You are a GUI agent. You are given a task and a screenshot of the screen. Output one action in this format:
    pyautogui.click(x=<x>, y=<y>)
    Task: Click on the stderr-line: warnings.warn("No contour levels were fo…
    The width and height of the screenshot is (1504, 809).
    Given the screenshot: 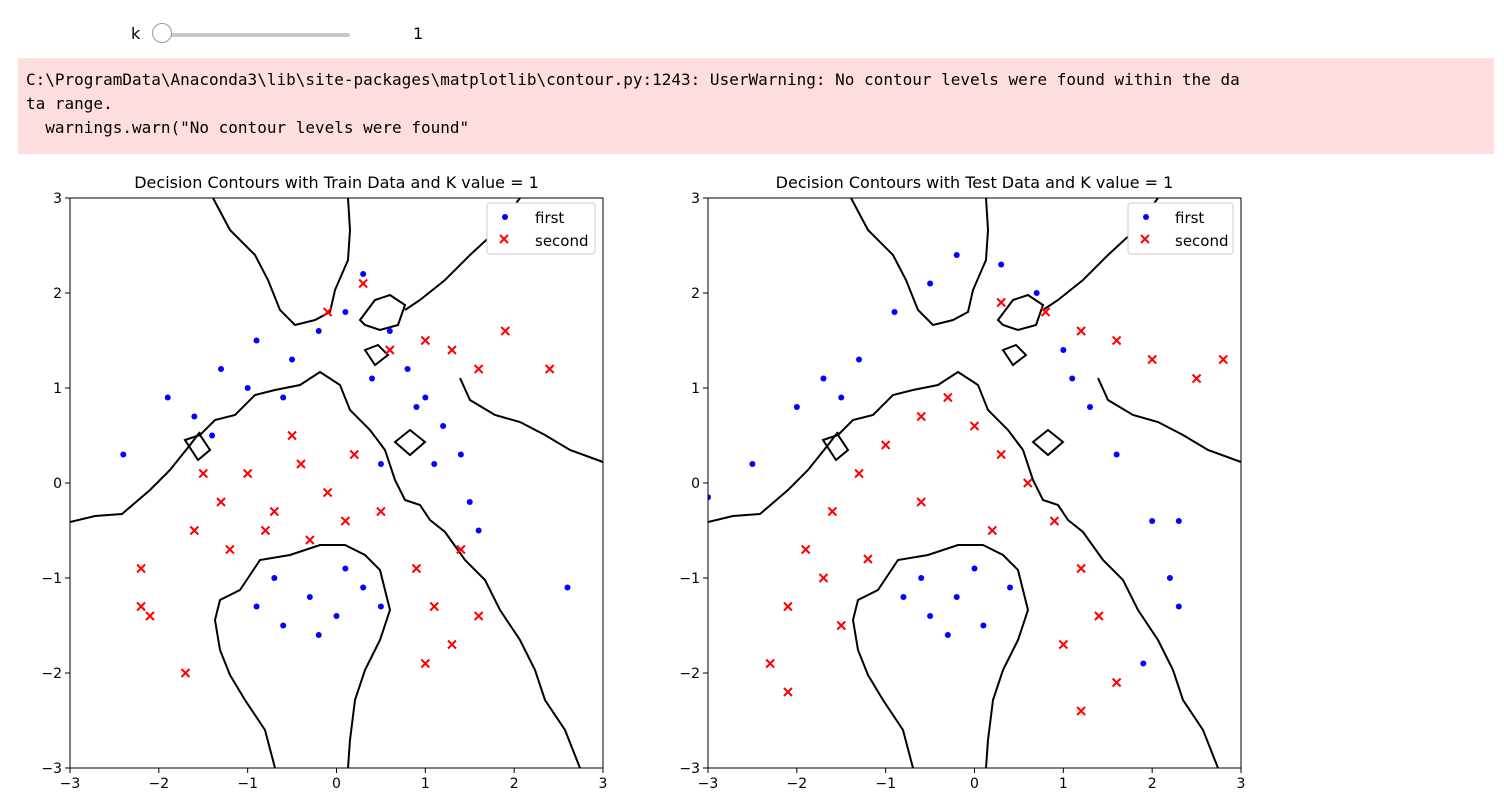 What is the action you would take?
    pyautogui.click(x=248, y=127)
    